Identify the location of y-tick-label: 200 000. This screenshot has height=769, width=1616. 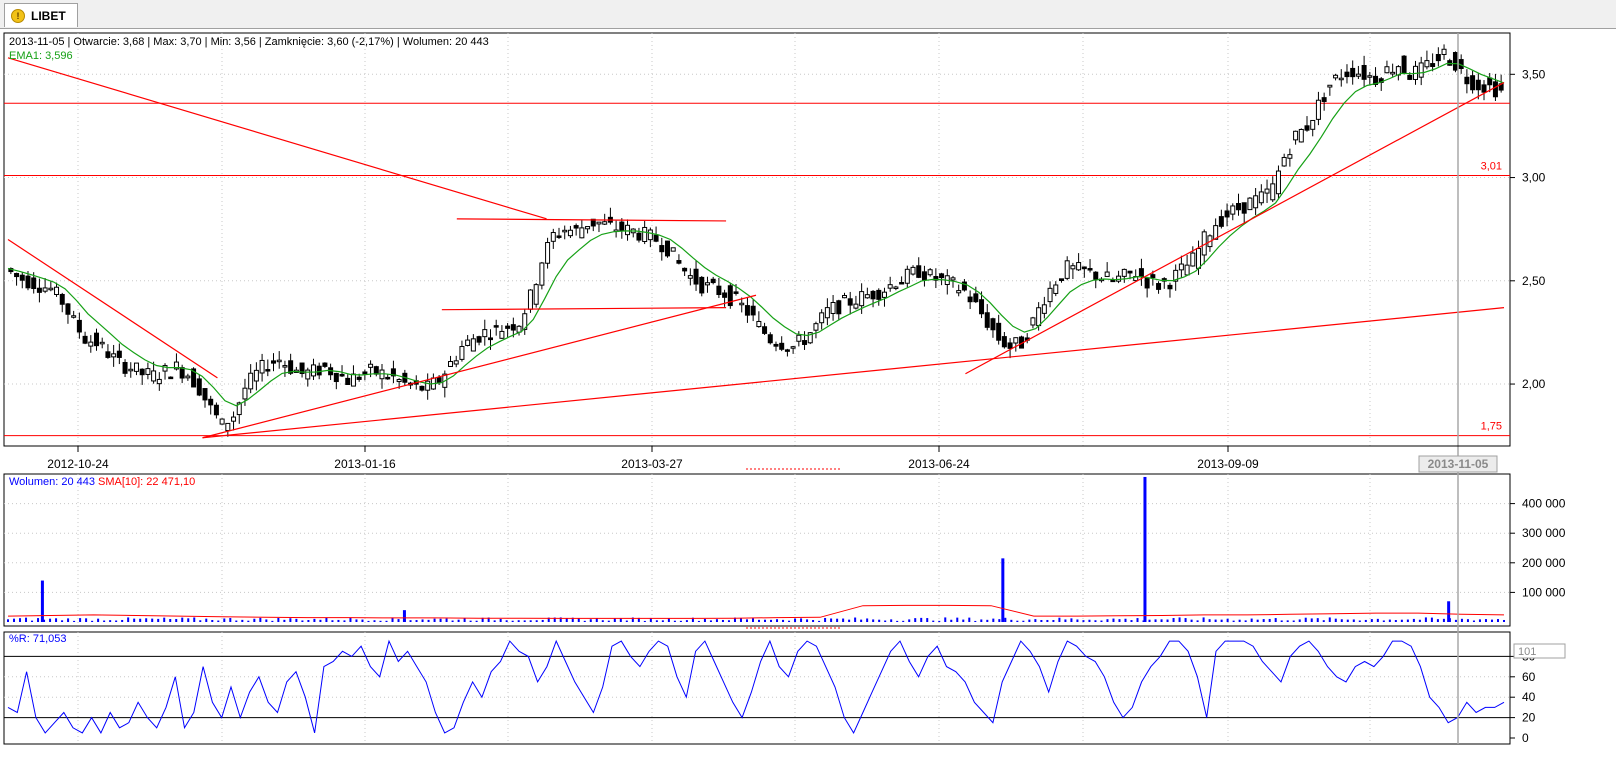
(1544, 563).